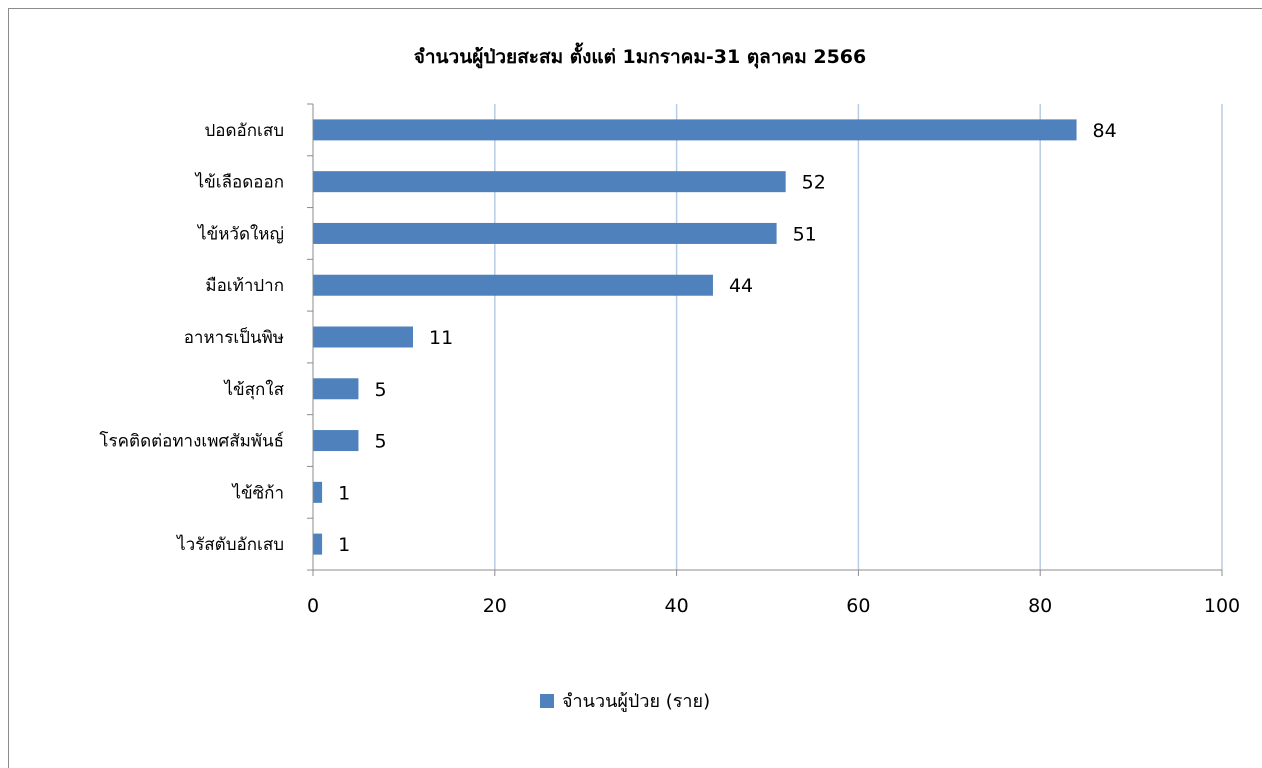 The width and height of the screenshot is (1262, 768). Describe the element at coordinates (313, 606) in the screenshot. I see `x-tick-label: 0` at that location.